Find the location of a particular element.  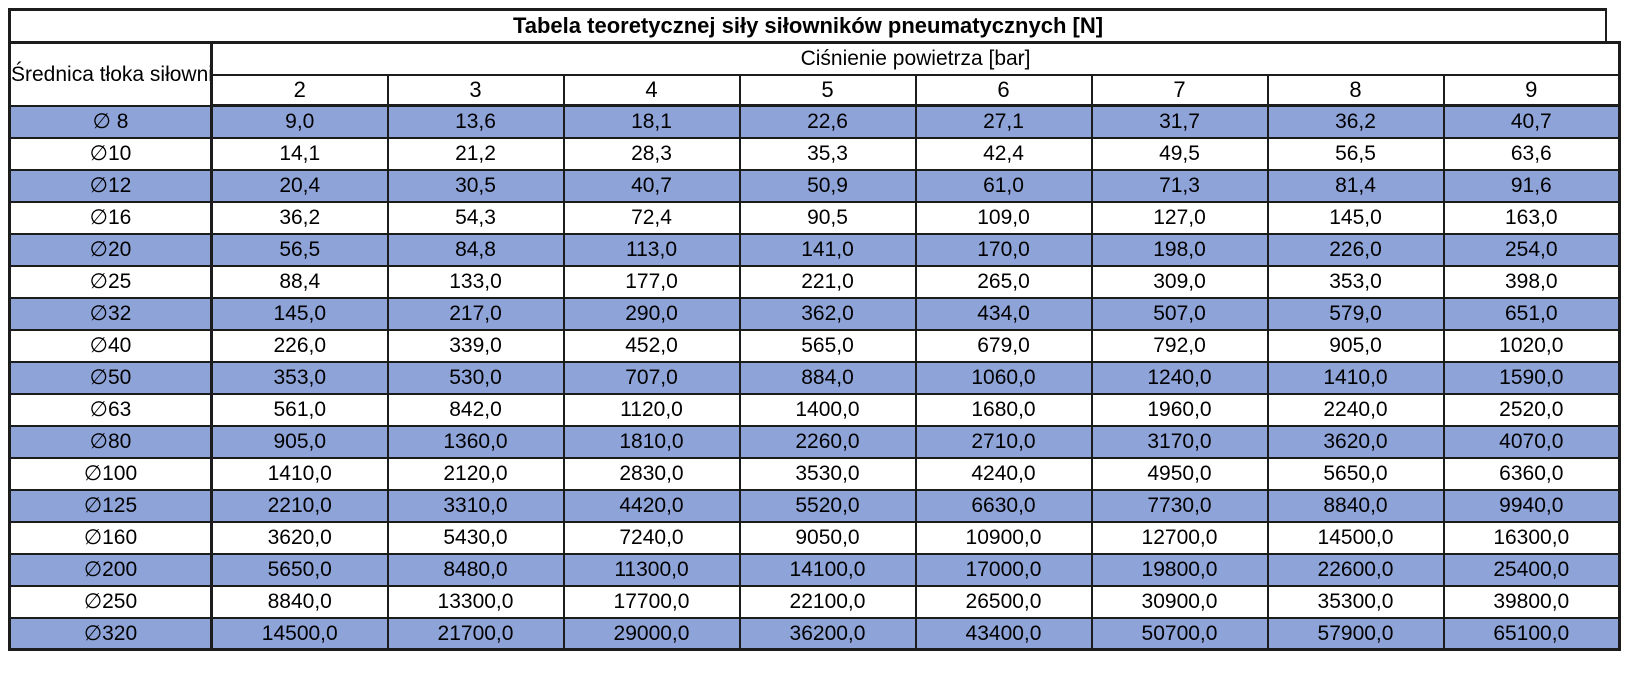

piston-diameter-cell: ∅25 is located at coordinates (110, 281).